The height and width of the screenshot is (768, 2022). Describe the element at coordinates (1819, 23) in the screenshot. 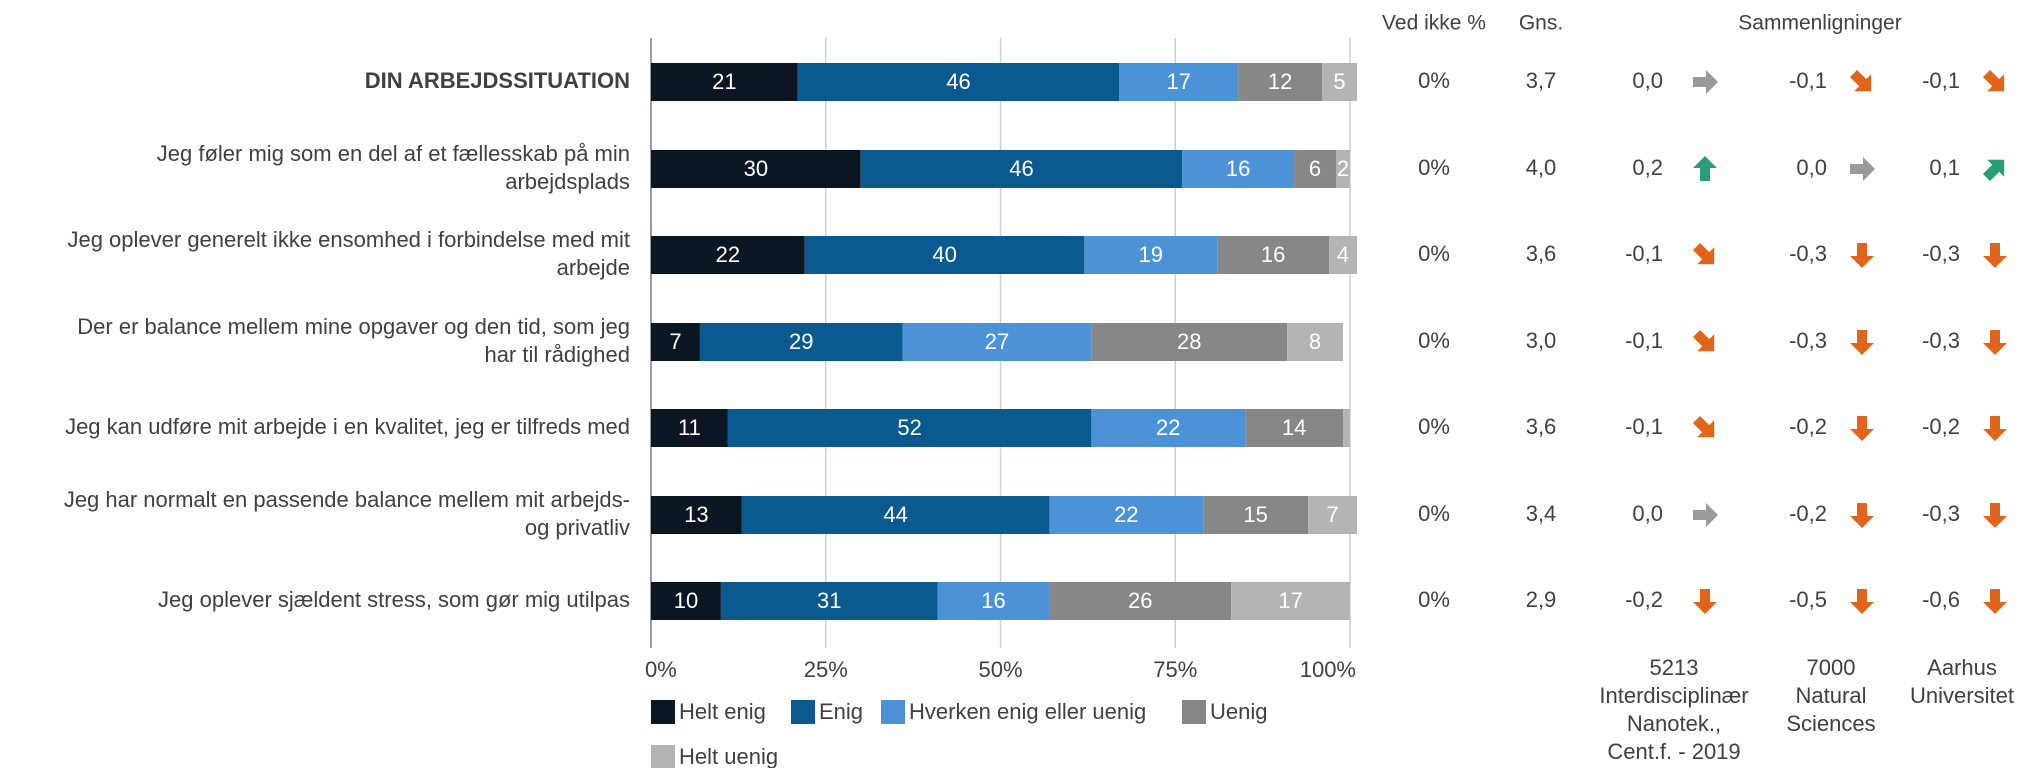

I see `comparisons-header: Sammenligninger` at that location.